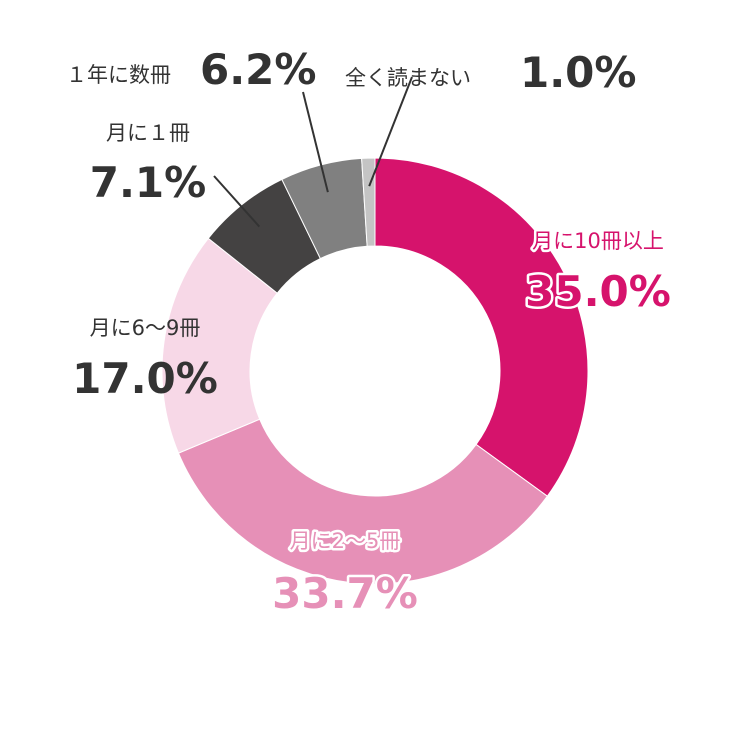 This screenshot has width=750, height=750. I want to click on slice-label-never: 全く読まない 1.0%, so click(490, 72).